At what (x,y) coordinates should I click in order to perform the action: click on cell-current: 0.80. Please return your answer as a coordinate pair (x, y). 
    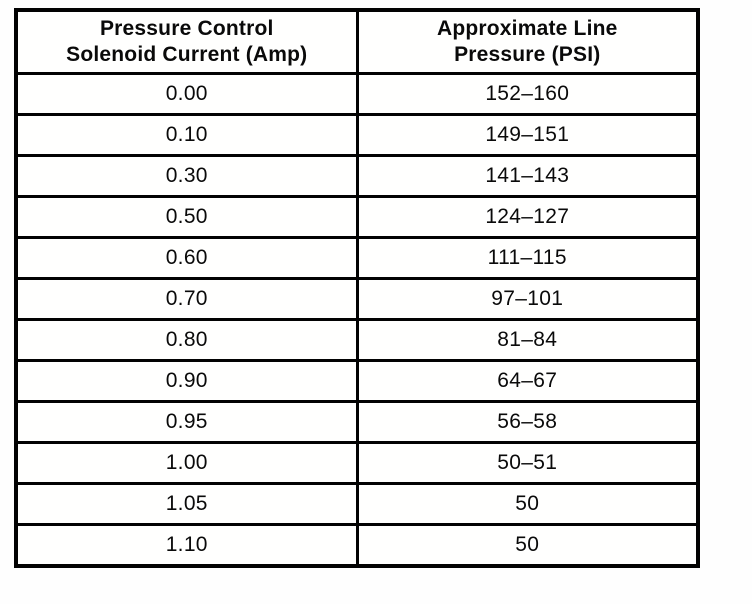
    Looking at the image, I should click on (186, 340).